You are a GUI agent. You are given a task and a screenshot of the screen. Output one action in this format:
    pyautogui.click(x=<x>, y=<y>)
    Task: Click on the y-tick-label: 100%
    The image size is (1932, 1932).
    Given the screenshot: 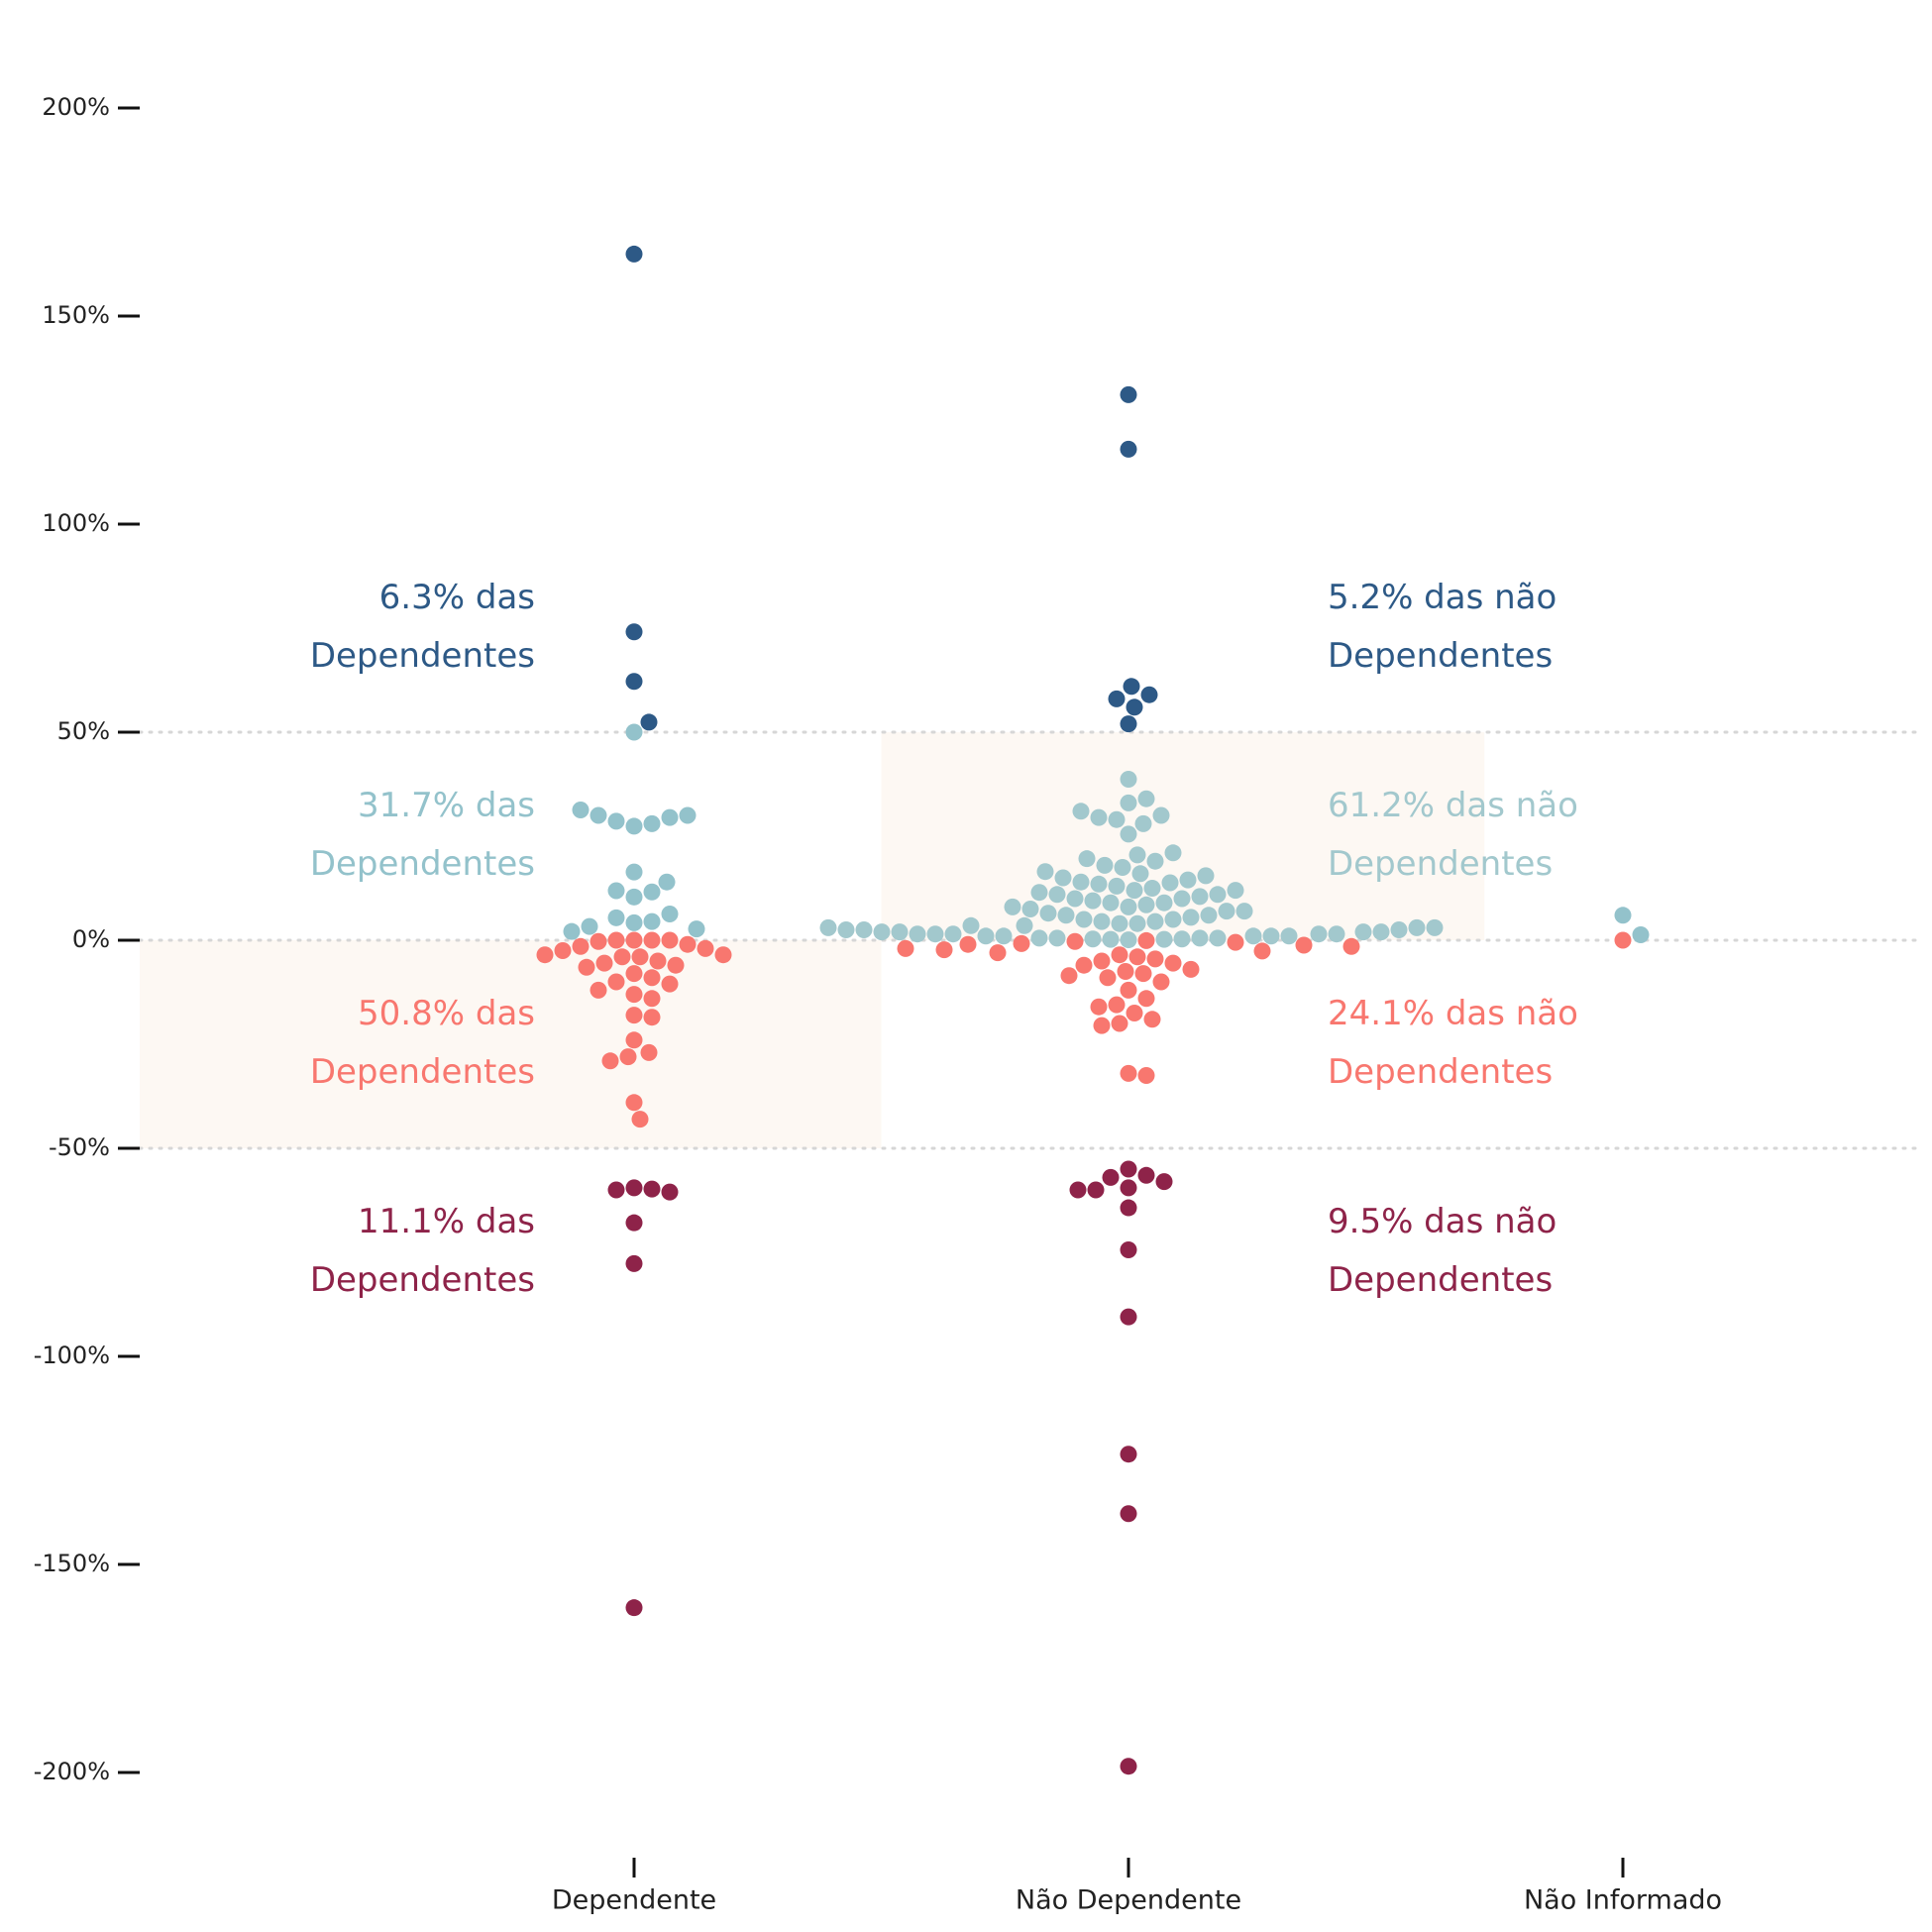 What is the action you would take?
    pyautogui.click(x=76, y=523)
    